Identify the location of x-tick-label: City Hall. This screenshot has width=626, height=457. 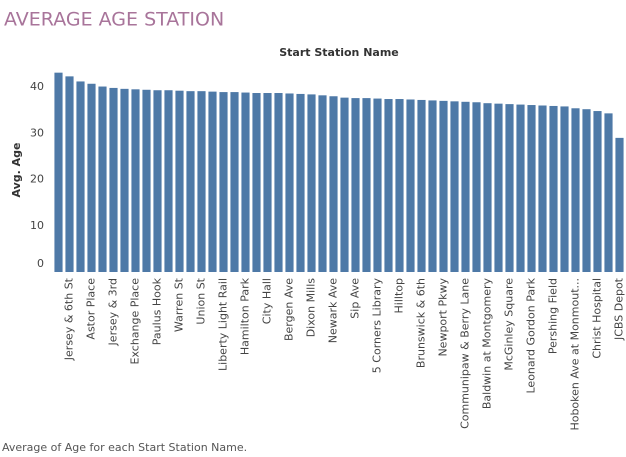
(267, 301).